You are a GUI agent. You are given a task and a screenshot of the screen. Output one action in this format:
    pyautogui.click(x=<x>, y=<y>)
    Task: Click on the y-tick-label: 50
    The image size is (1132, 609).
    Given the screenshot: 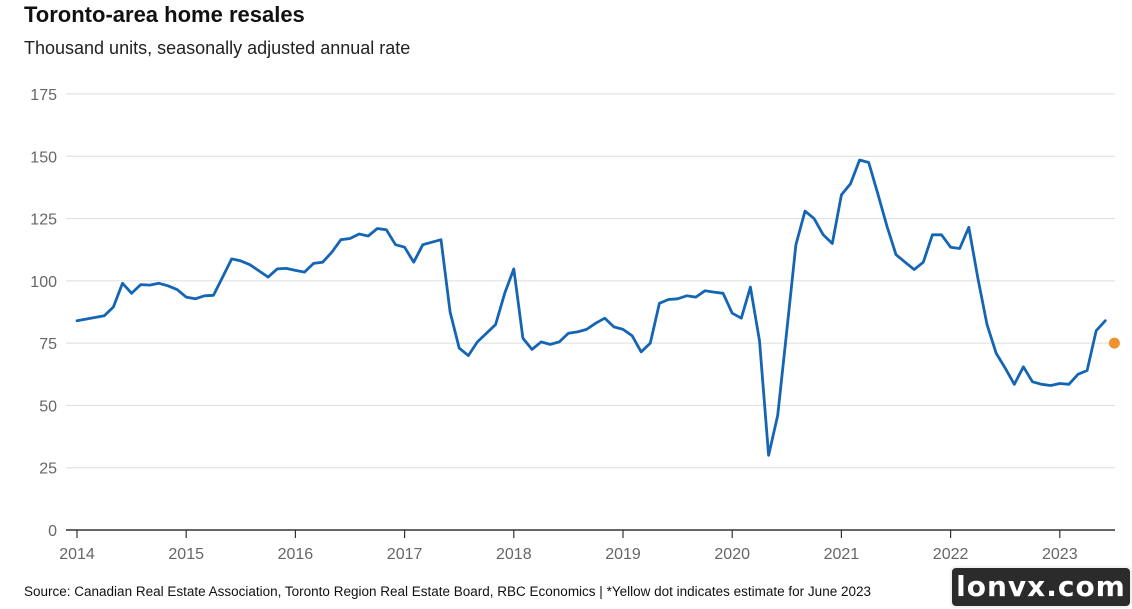 What is the action you would take?
    pyautogui.click(x=48, y=406)
    